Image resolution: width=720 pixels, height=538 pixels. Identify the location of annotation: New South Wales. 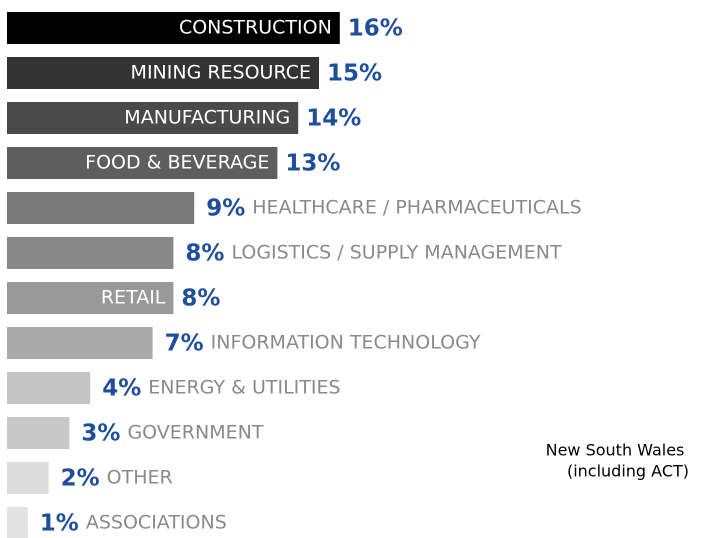
(615, 450).